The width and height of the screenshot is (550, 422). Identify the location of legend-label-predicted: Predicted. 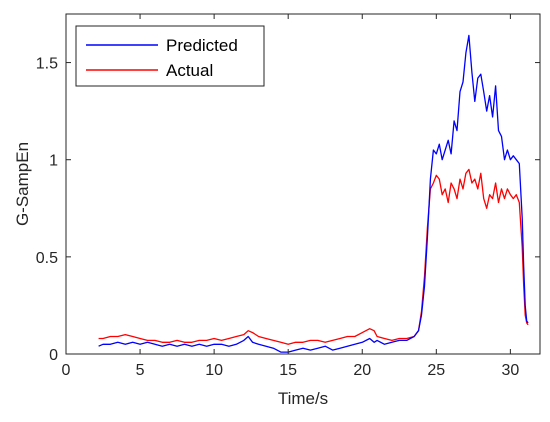
(202, 45).